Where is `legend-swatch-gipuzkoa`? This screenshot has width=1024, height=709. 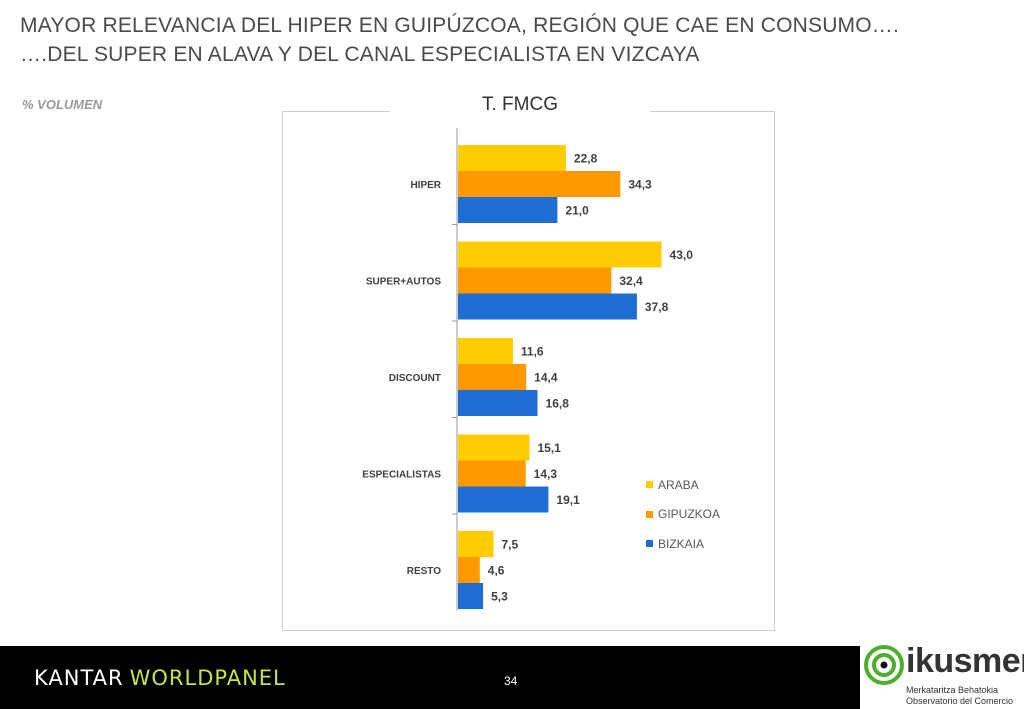 legend-swatch-gipuzkoa is located at coordinates (649, 514).